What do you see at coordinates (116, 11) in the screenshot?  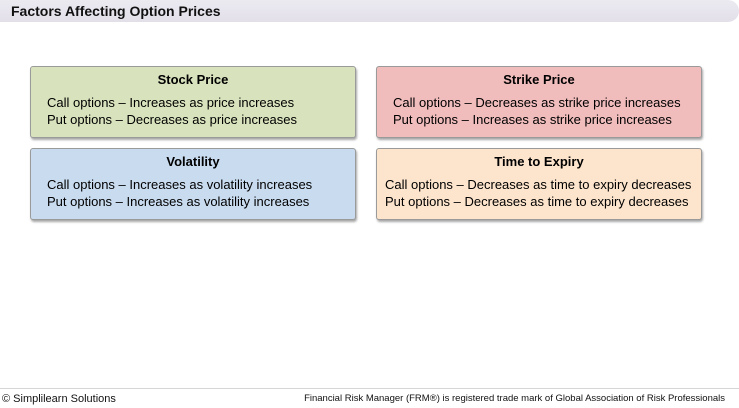 I see `page-title: Factors Affecting Option Prices` at bounding box center [116, 11].